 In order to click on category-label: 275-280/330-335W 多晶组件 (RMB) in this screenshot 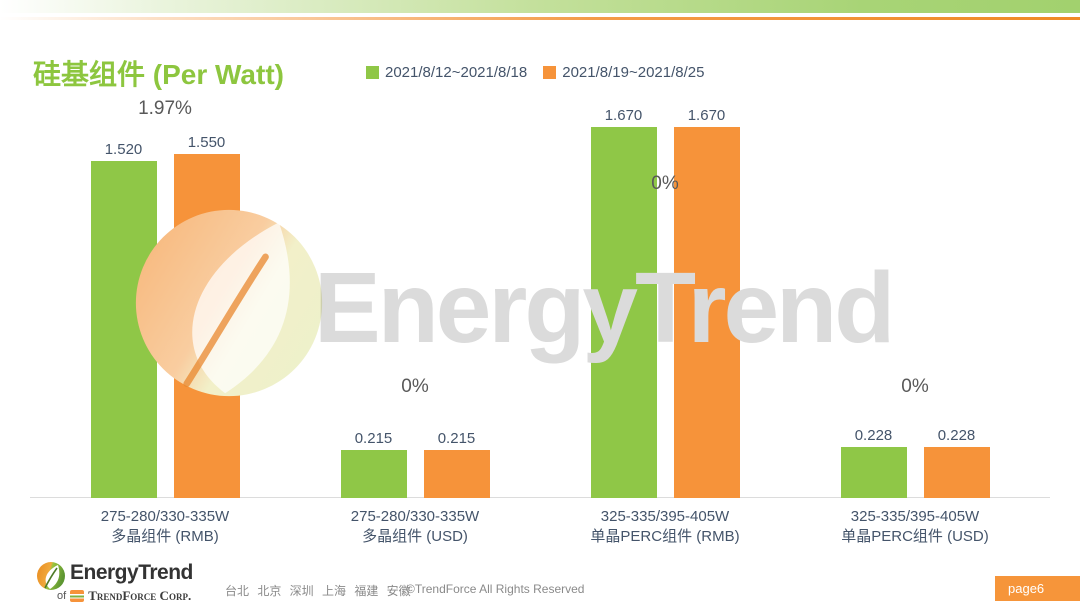, I will do `click(165, 527)`.